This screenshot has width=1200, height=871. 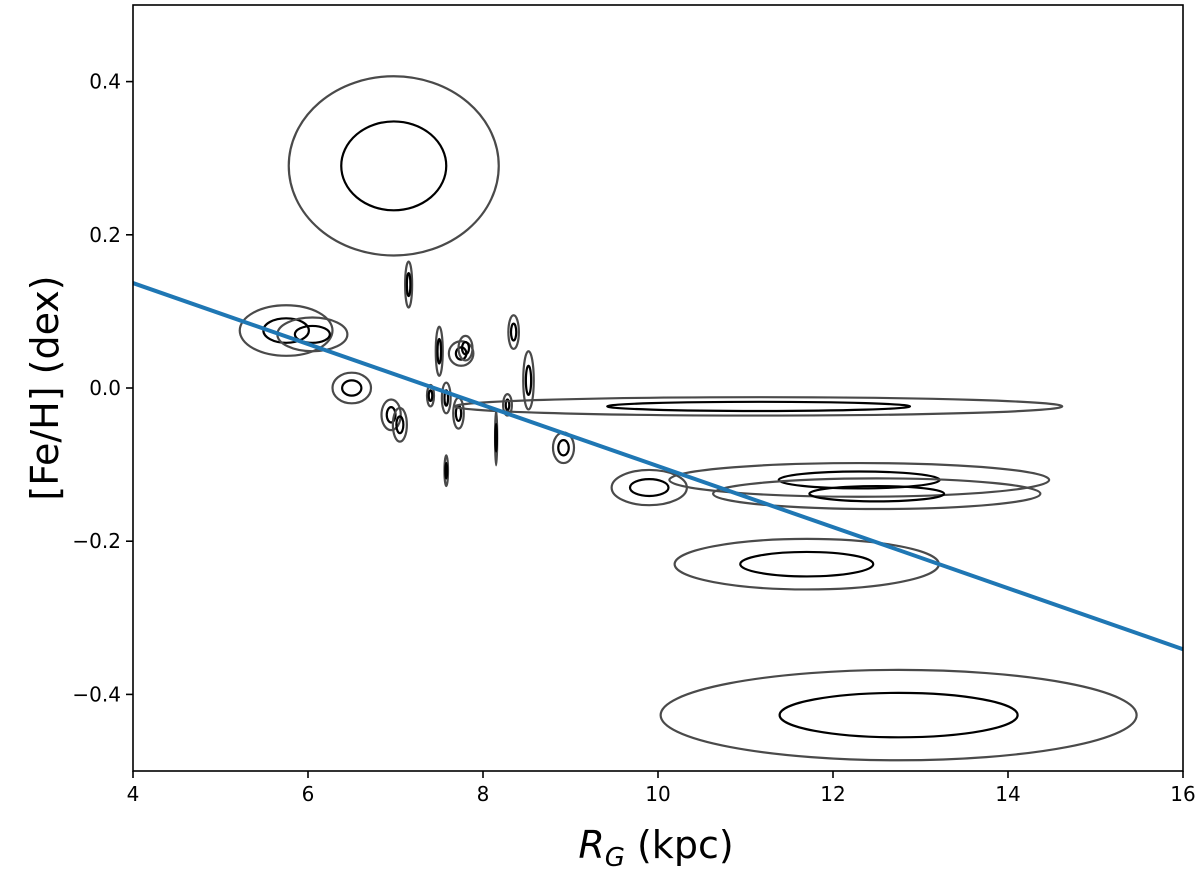 I want to click on x-tick-label: 14, so click(x=1007, y=794).